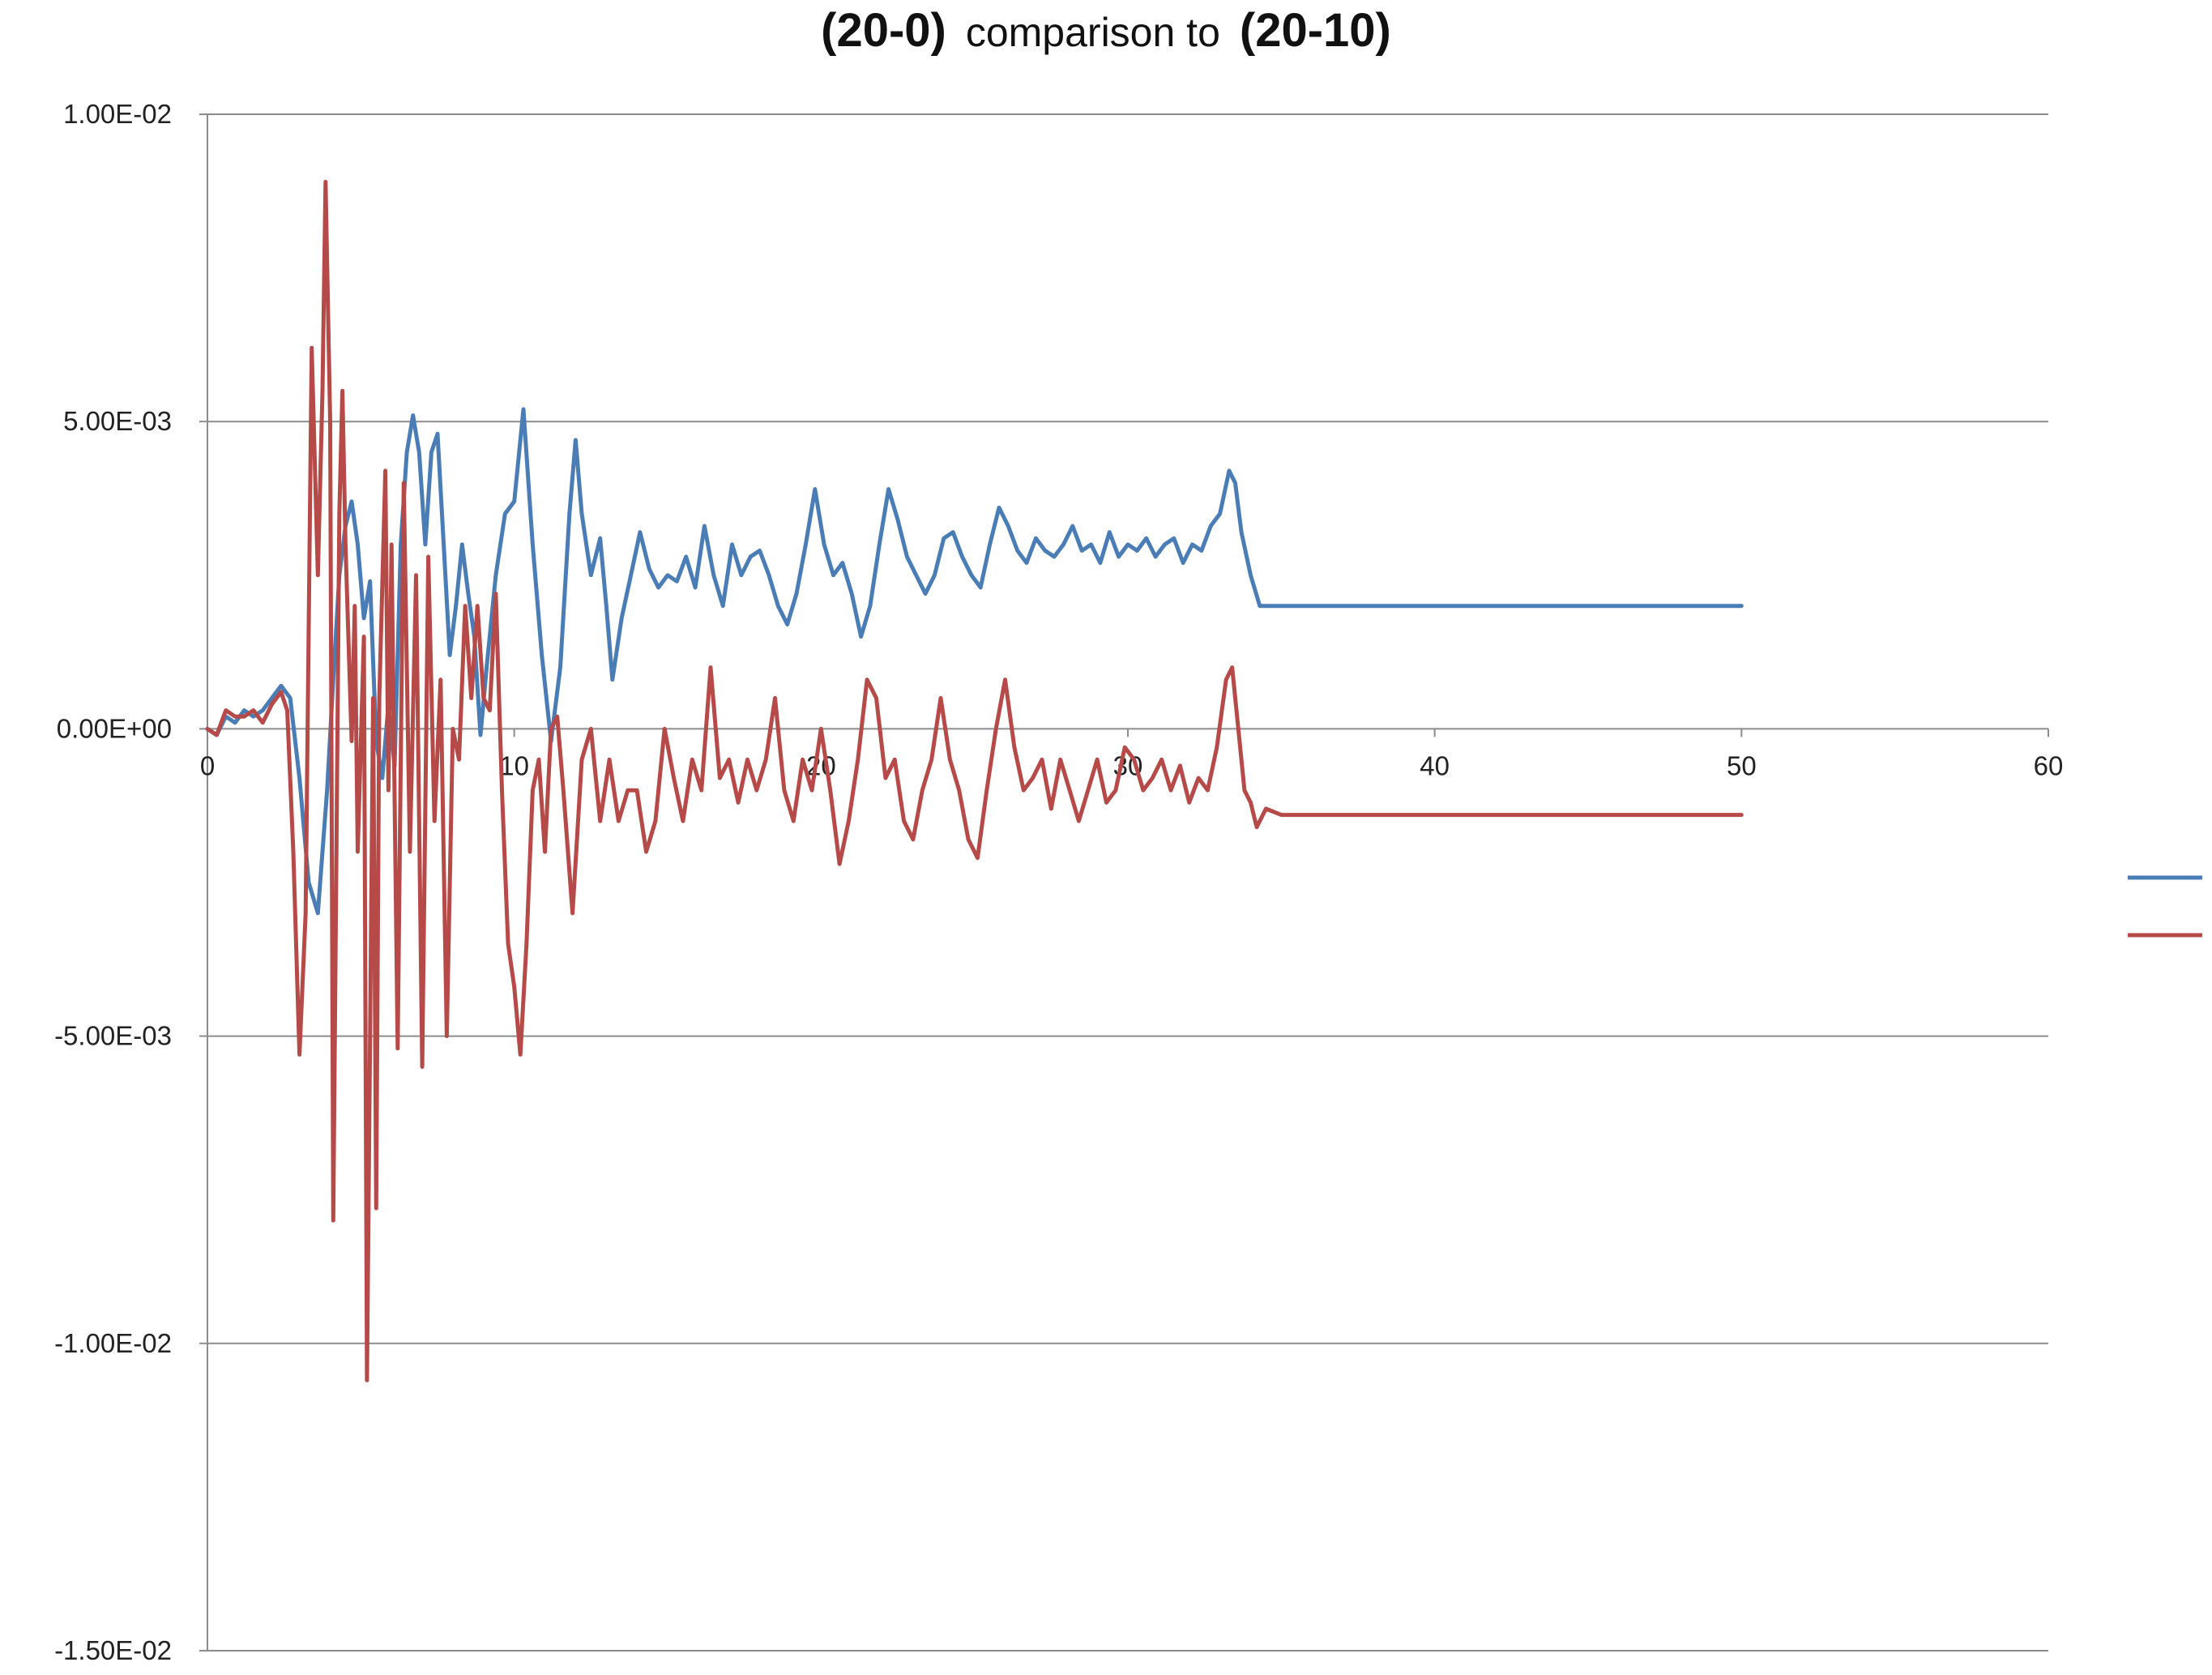 The image size is (2212, 1675). Describe the element at coordinates (207, 765) in the screenshot. I see `x-tick-label-0: 0` at that location.